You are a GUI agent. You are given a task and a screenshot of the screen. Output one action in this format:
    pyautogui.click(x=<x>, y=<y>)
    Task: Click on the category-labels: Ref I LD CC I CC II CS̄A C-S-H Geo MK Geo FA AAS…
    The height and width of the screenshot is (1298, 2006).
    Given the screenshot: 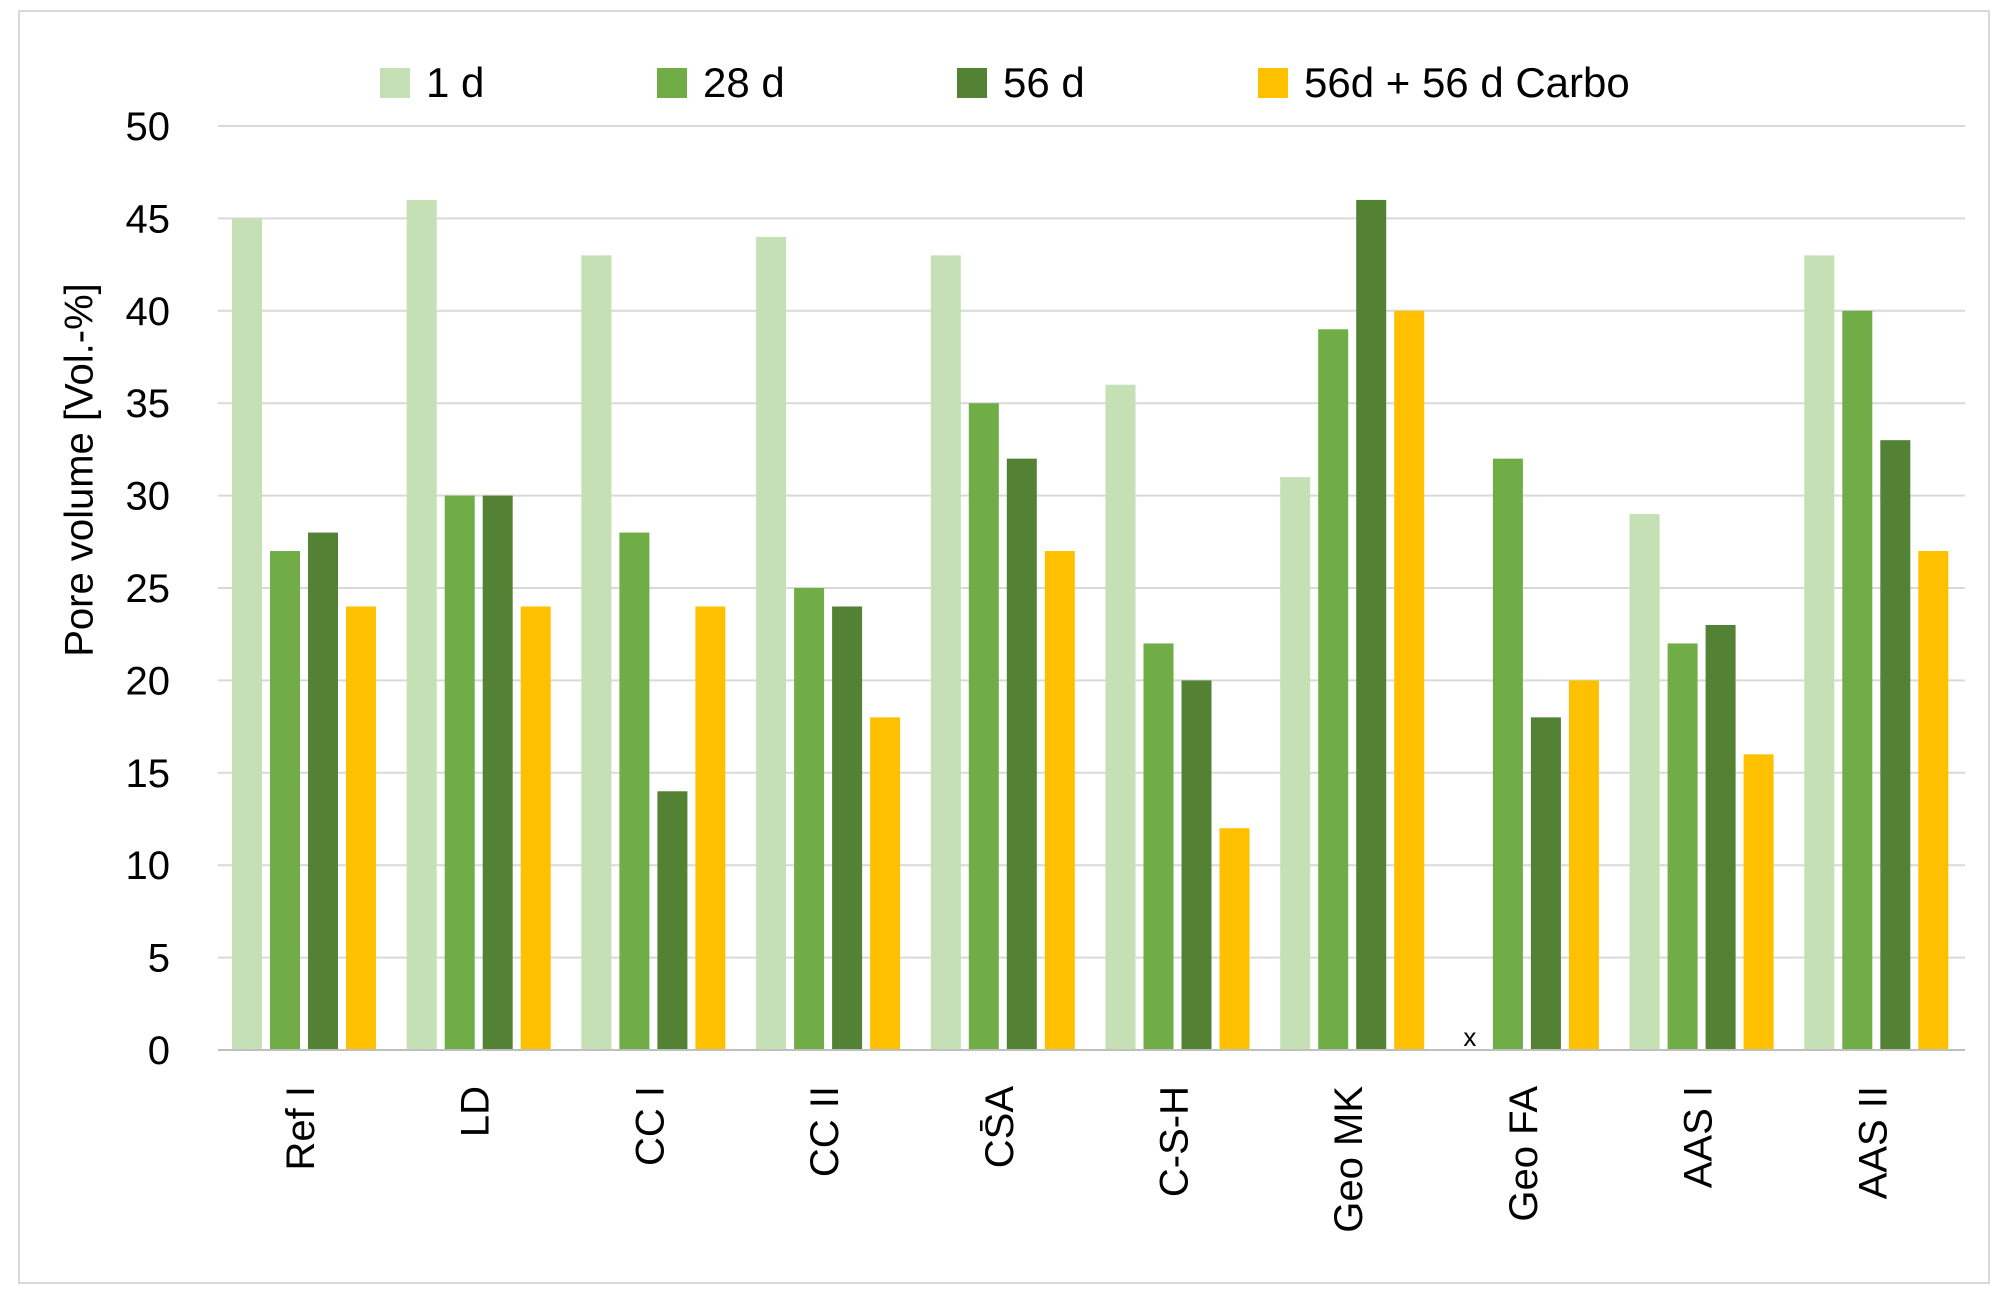 What is the action you would take?
    pyautogui.click(x=1087, y=1159)
    